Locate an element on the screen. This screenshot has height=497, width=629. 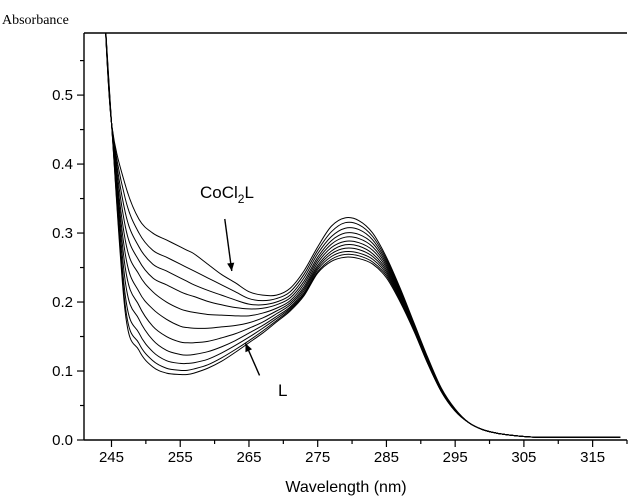
annotation-cocl2l: CoCl2L is located at coordinates (227, 194).